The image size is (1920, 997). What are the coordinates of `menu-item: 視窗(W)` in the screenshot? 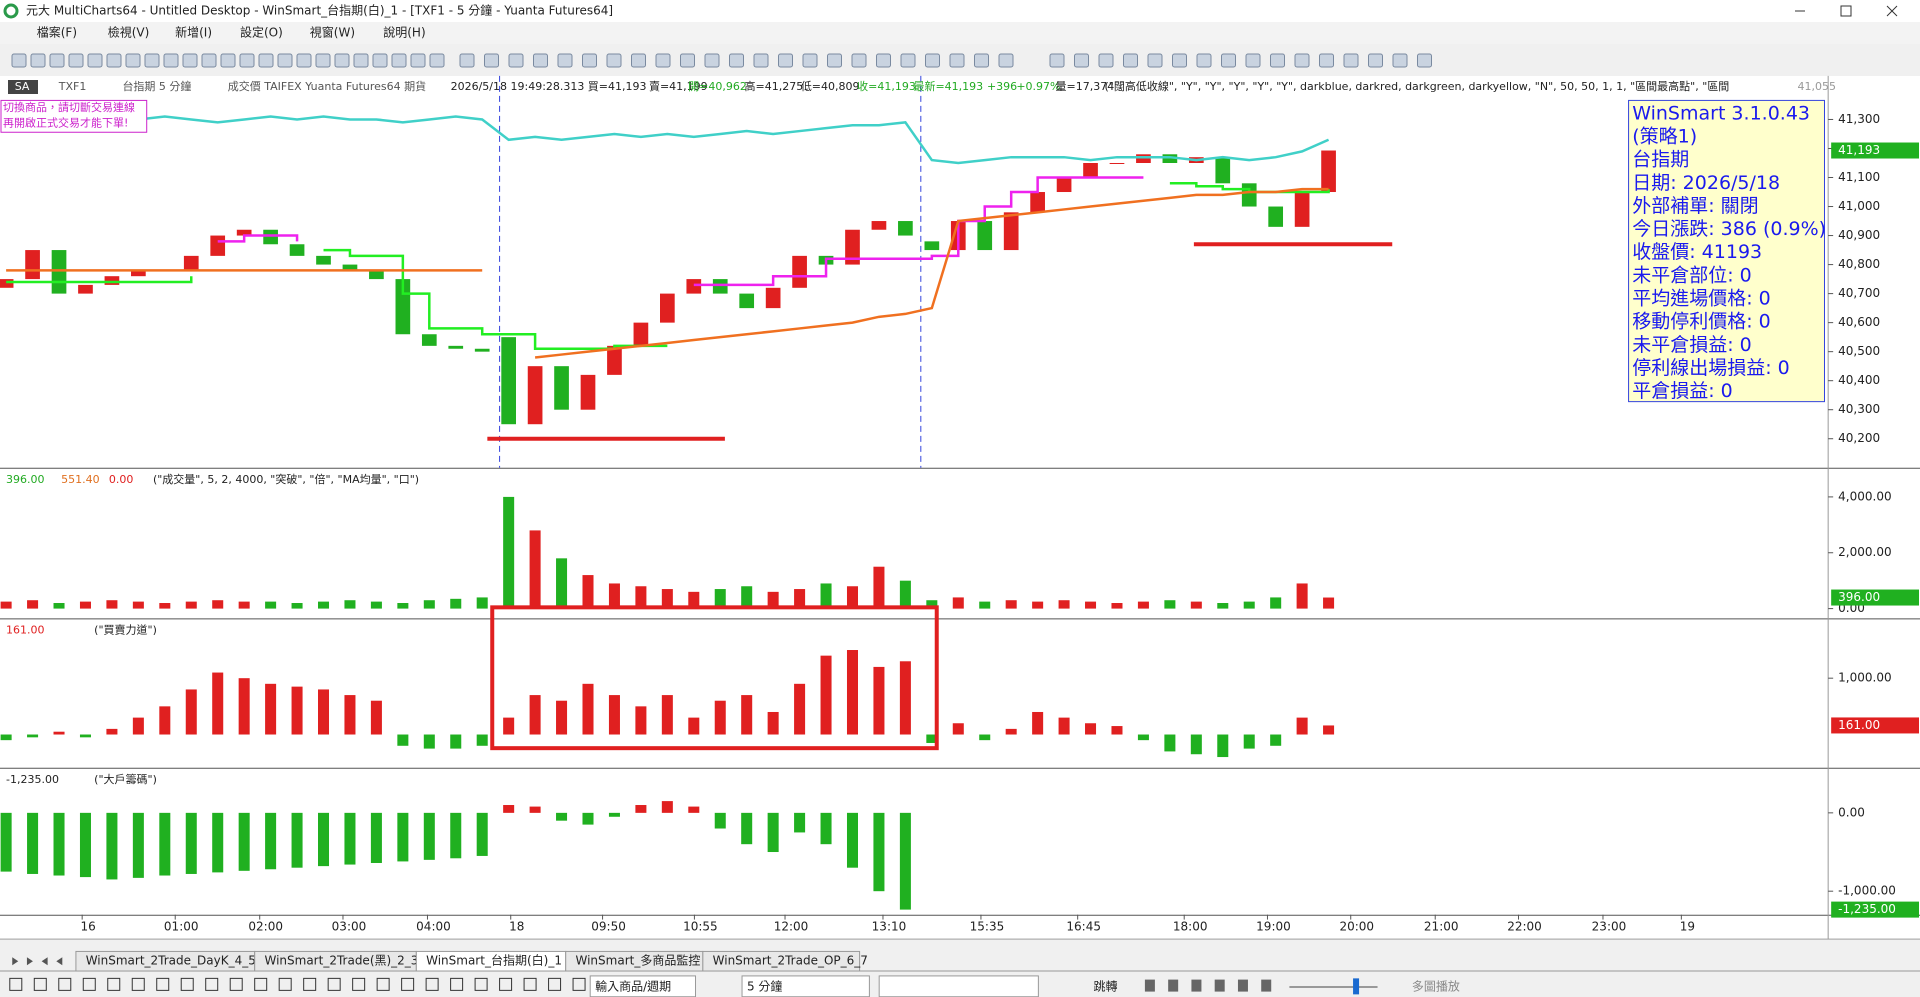 It's located at (332, 32).